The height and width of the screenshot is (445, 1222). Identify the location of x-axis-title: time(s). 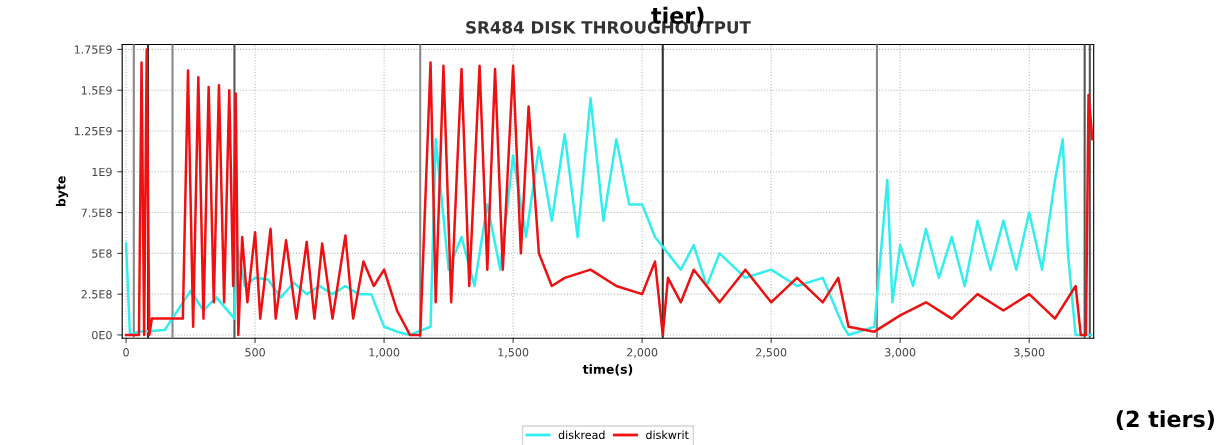
(607, 370).